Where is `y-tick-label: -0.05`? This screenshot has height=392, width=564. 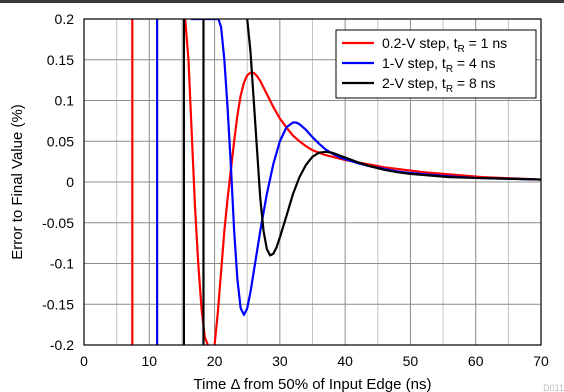 y-tick-label: -0.05 is located at coordinates (58, 223).